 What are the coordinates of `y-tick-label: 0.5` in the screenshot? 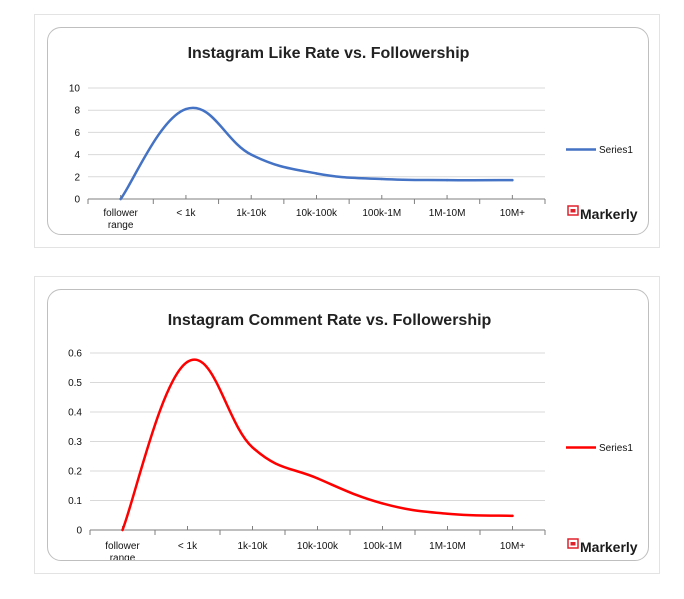 It's located at (75, 383).